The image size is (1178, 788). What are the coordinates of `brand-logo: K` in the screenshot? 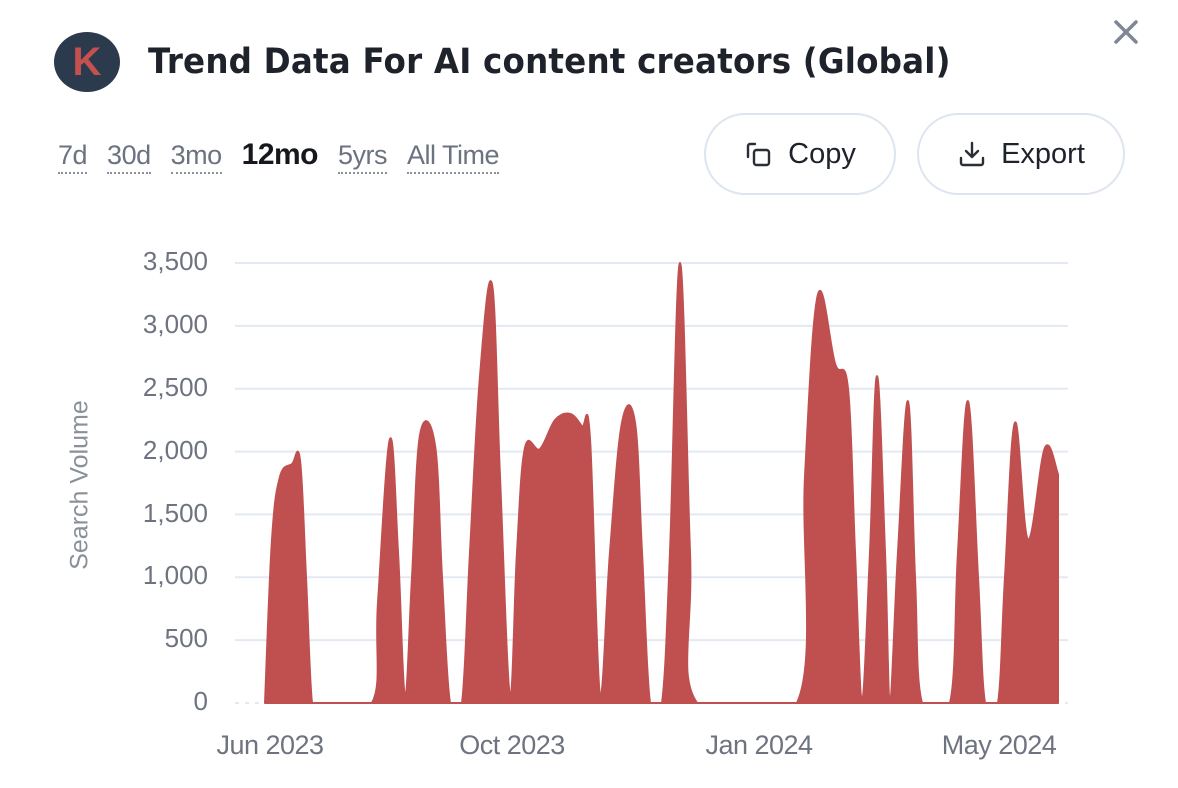 It's located at (87, 62).